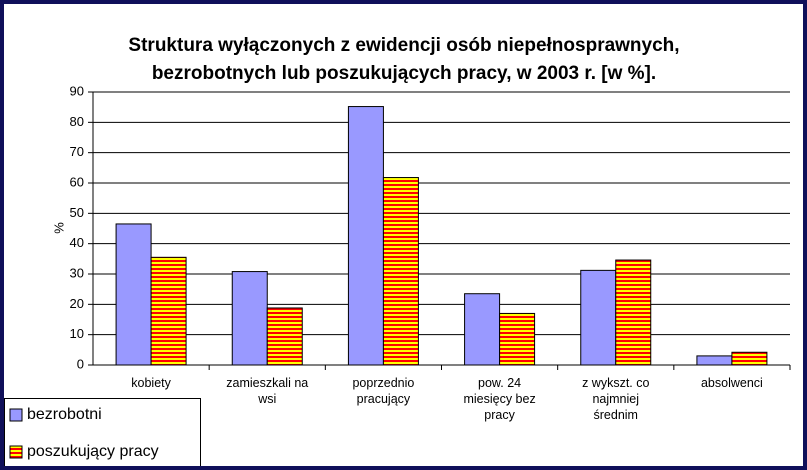 This screenshot has width=807, height=470. Describe the element at coordinates (267, 391) in the screenshot. I see `x-tick-label: zamieszkali na wsi` at that location.